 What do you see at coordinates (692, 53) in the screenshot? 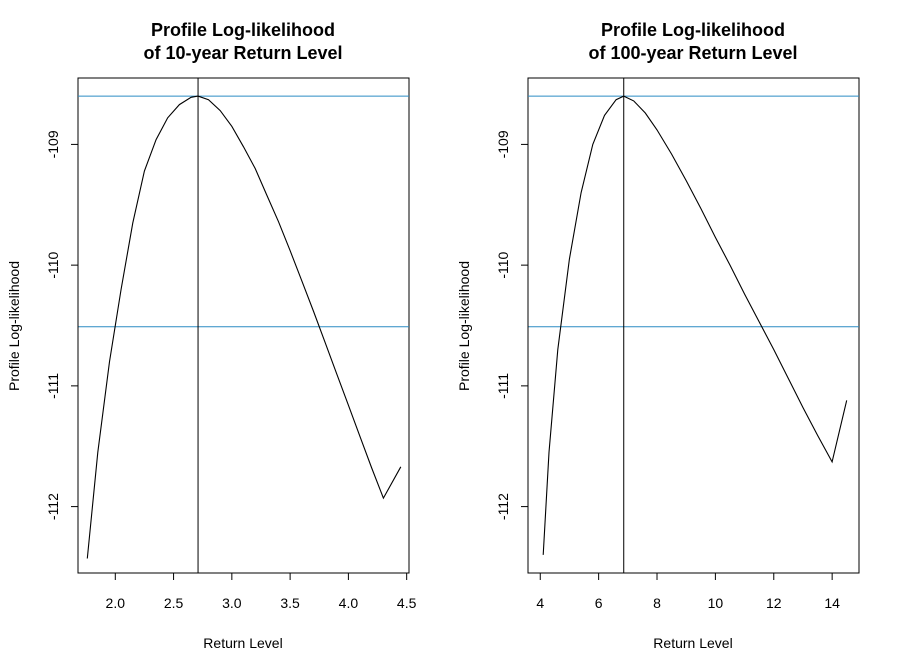
I see `chart-title-line2: of 100-year Return Level` at bounding box center [692, 53].